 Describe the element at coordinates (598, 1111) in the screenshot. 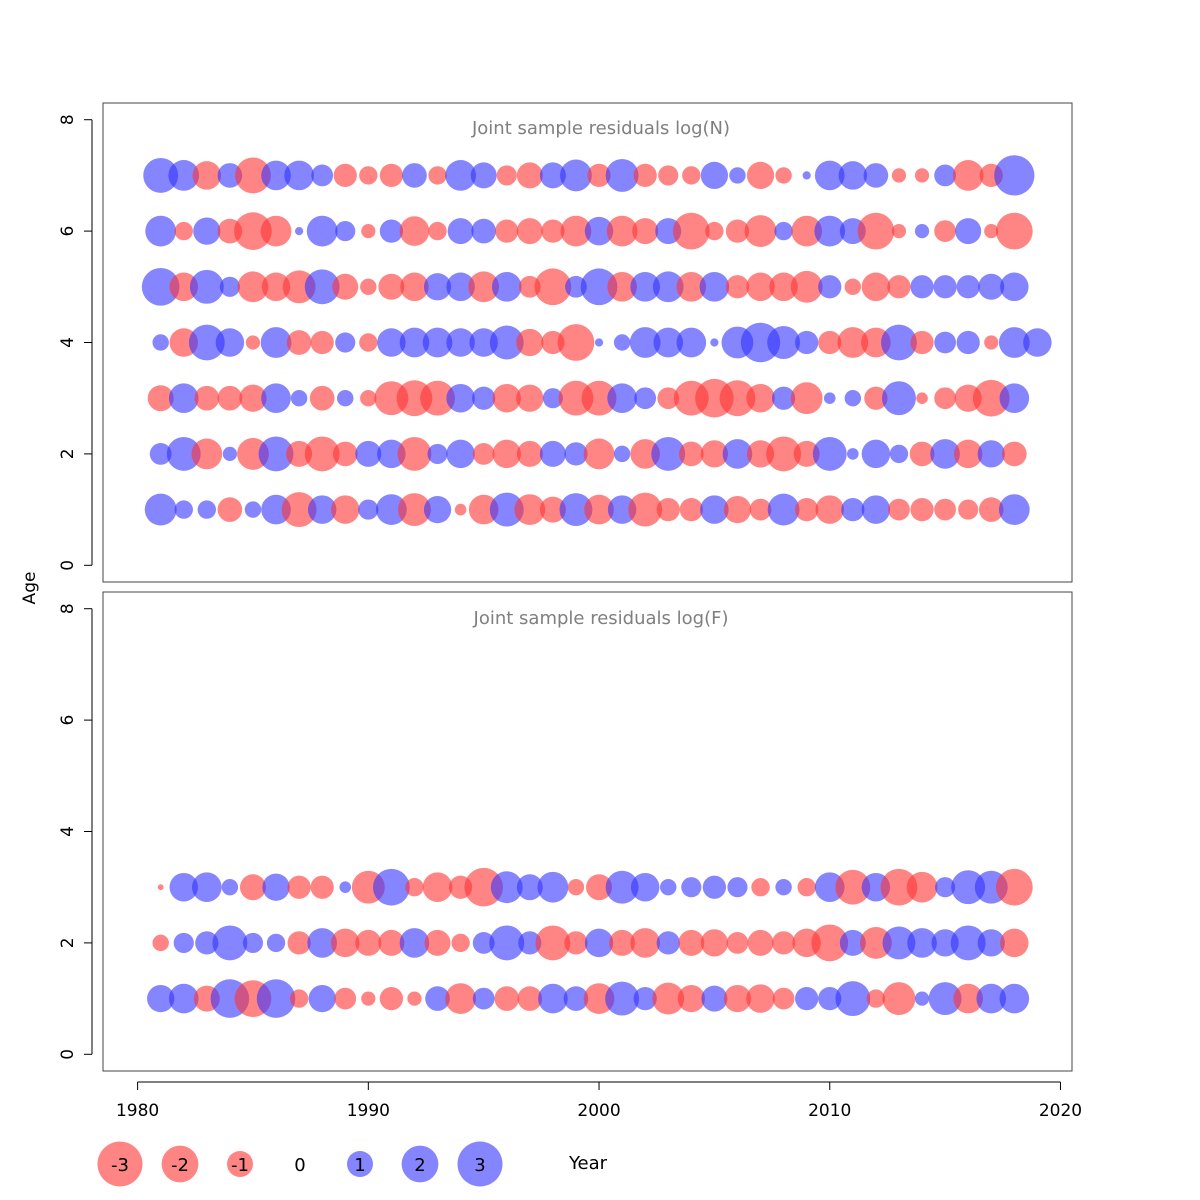

I see `x-tick-label: 2000` at that location.